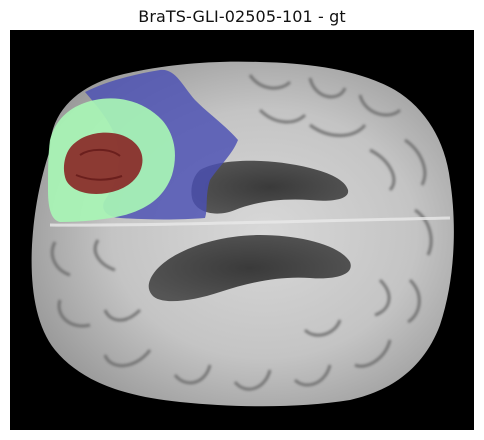 The height and width of the screenshot is (440, 484). Describe the element at coordinates (242, 16) in the screenshot. I see `figure-title: BraTS-GLI-02505-101 - gt` at that location.